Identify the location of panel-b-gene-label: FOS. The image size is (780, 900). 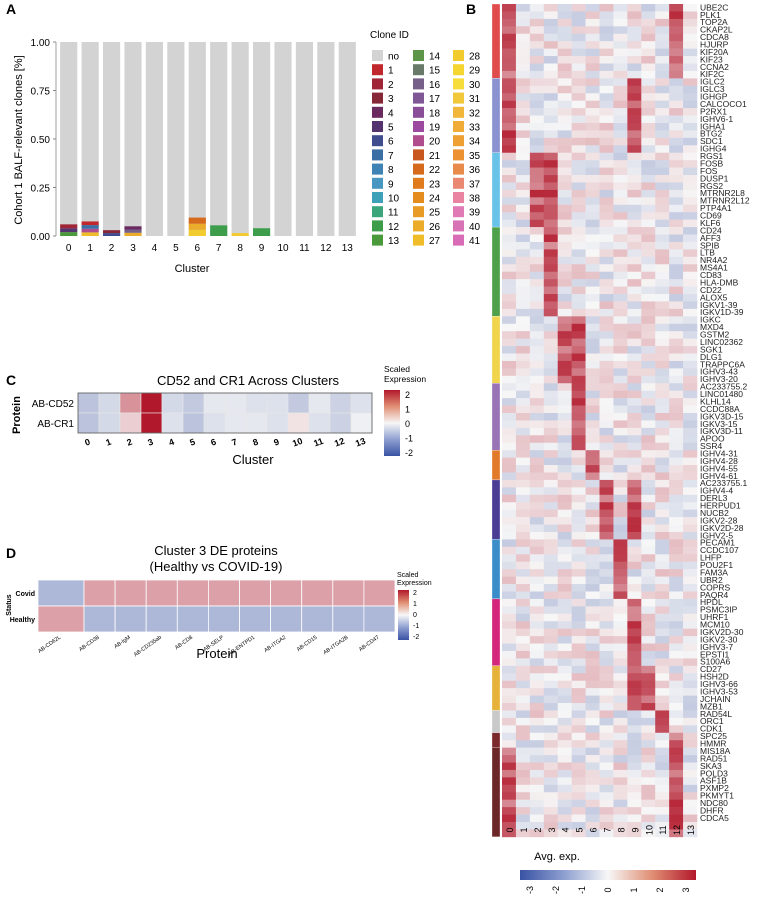
(709, 171).